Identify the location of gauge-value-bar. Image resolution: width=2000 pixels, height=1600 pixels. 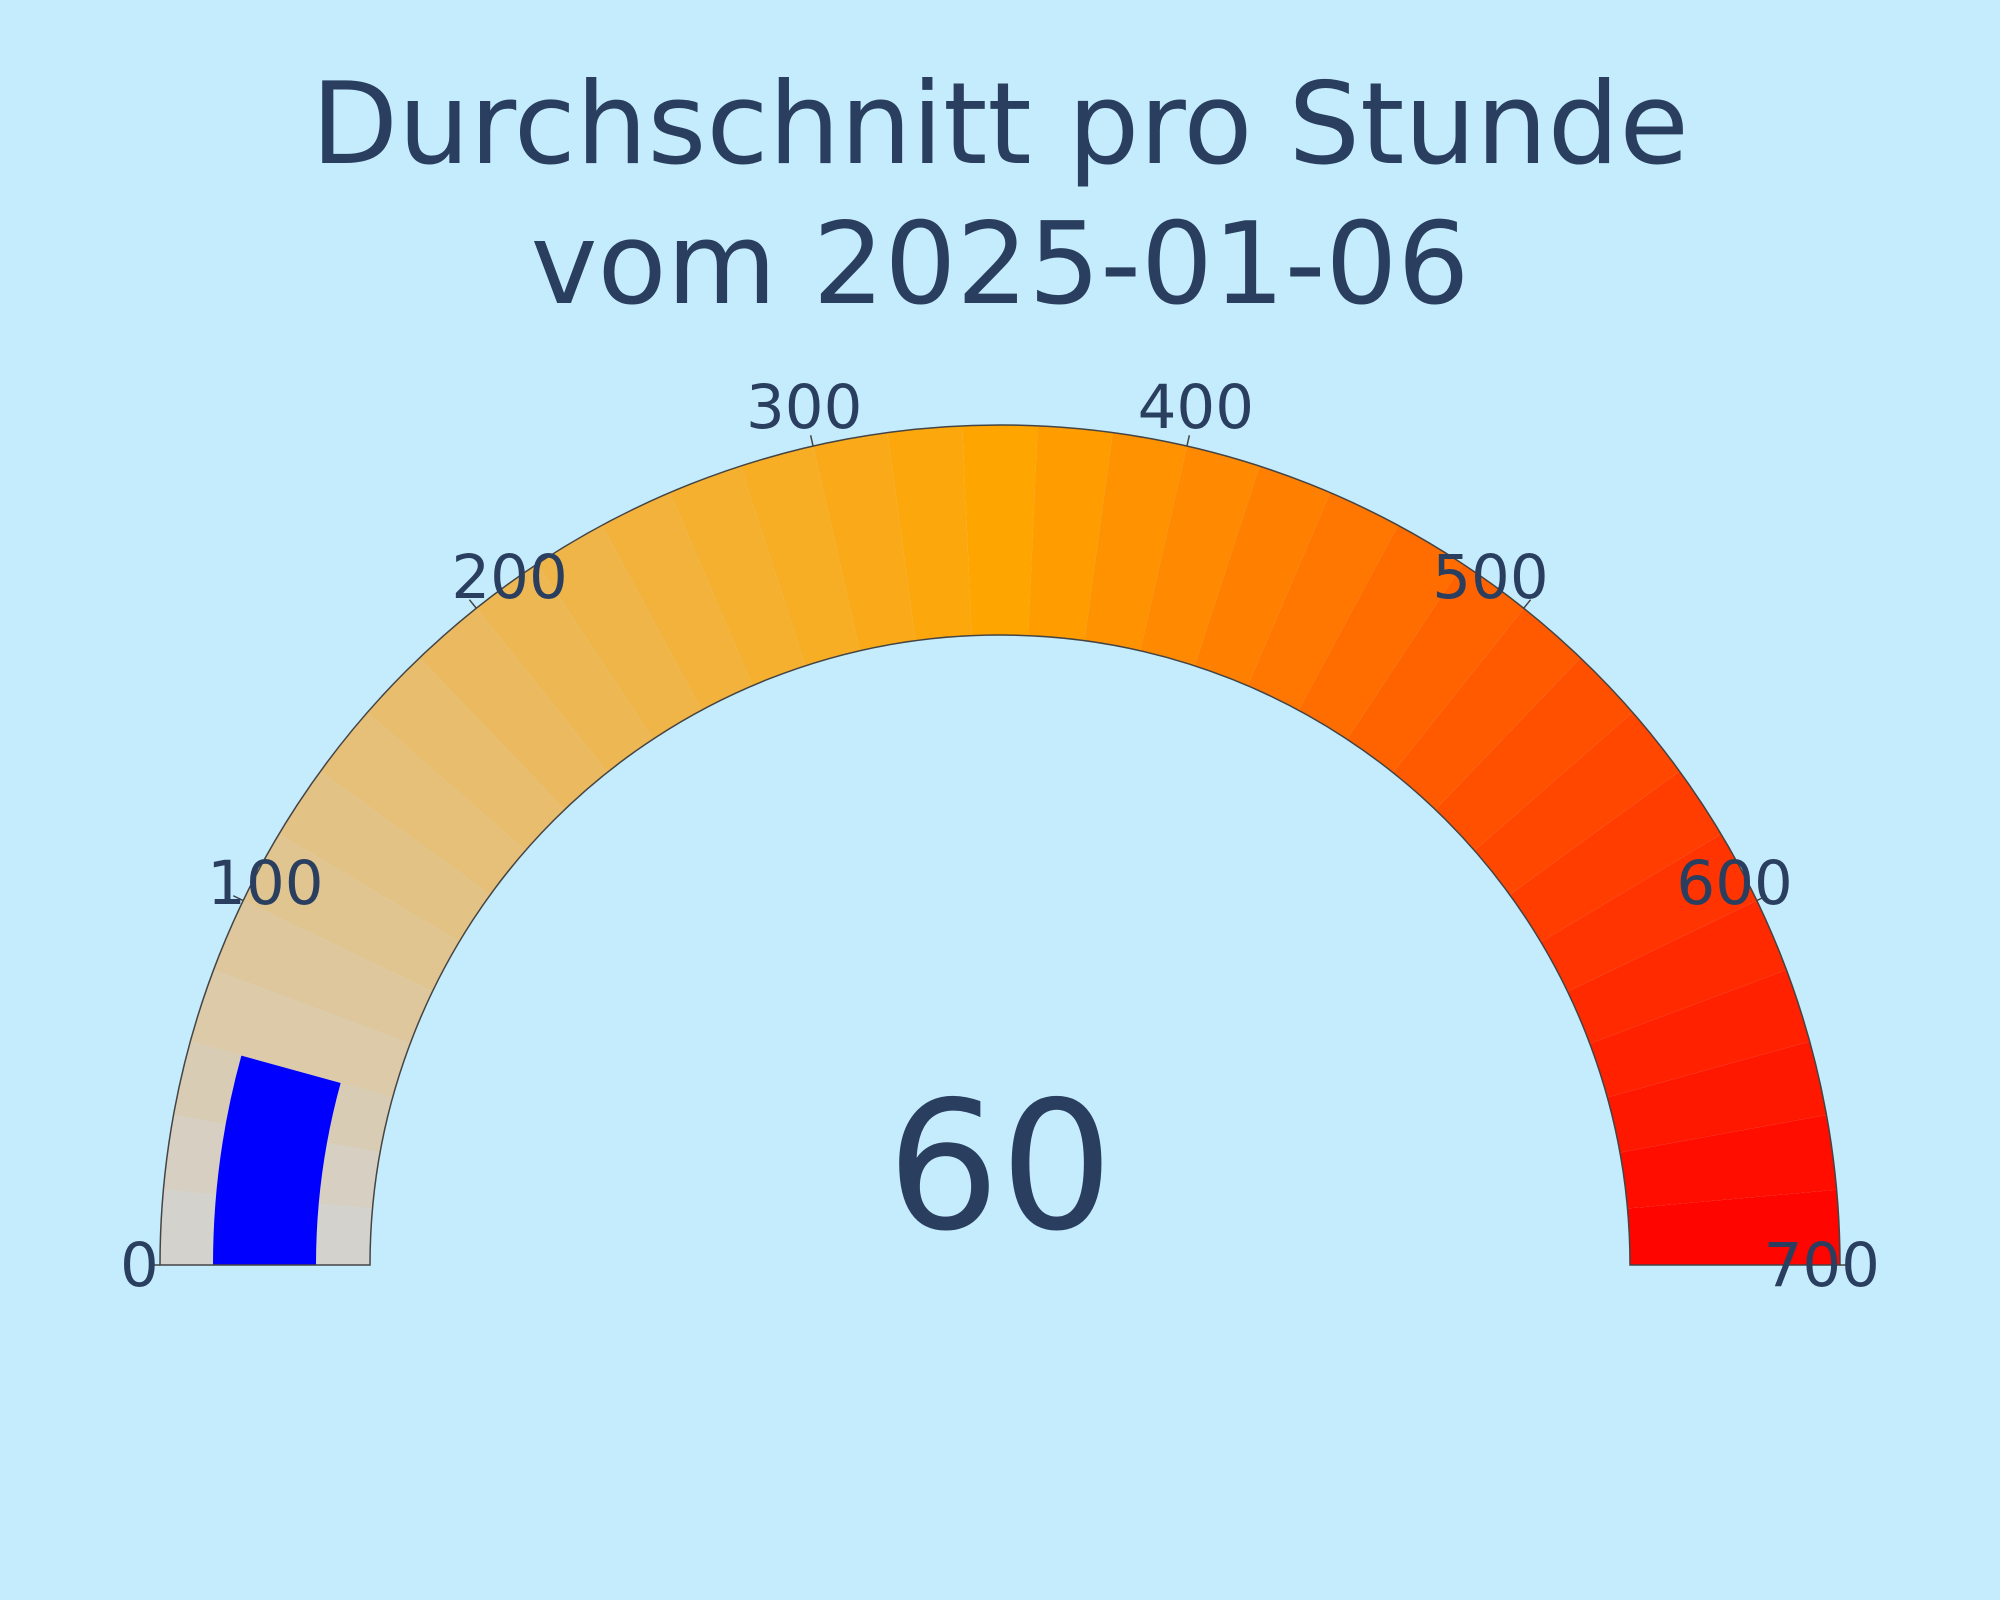
(277, 1160).